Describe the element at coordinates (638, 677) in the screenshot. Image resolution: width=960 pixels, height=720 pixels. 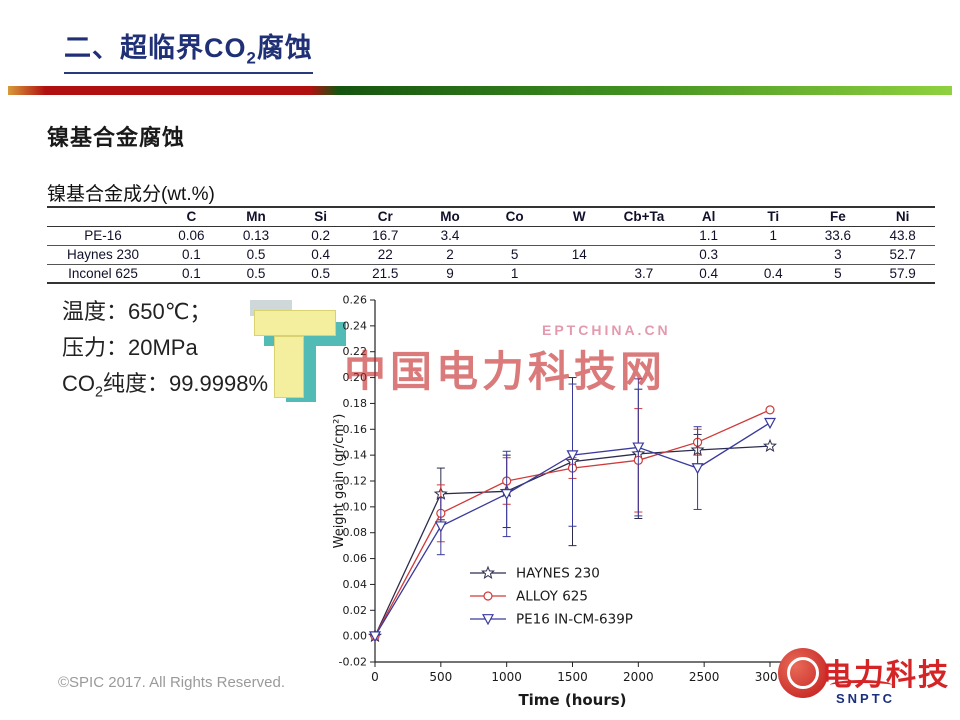
I see `x-tick-label: 2000` at that location.